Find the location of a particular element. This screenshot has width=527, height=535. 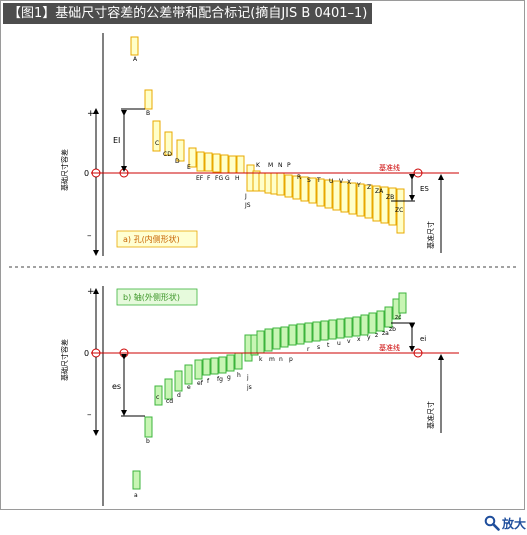

shafts-zero-mark: 0 is located at coordinates (86, 353).